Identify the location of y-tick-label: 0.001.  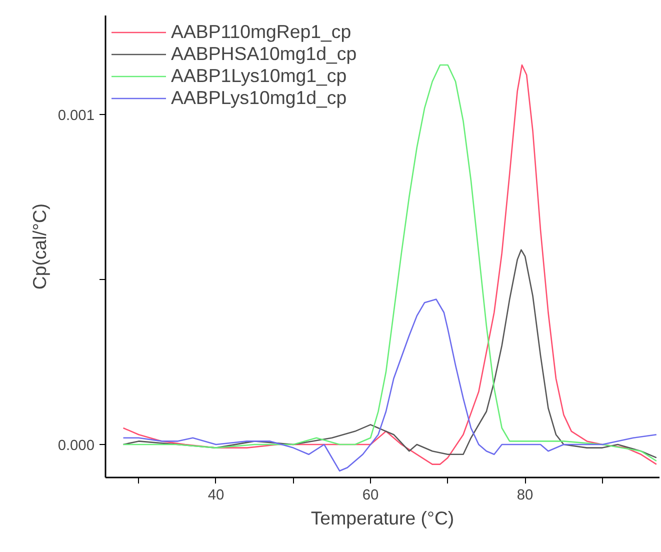
(76, 116).